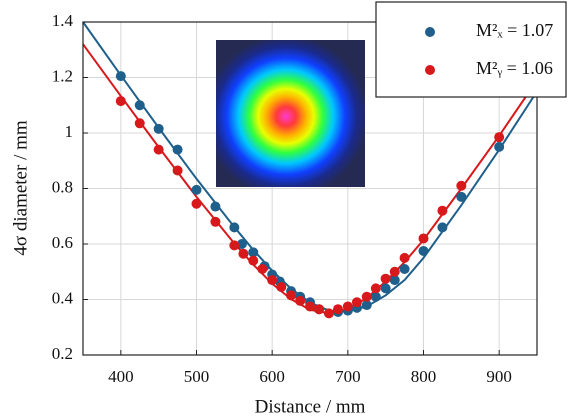 The image size is (569, 420). What do you see at coordinates (197, 376) in the screenshot?
I see `x-tick-label: 500` at bounding box center [197, 376].